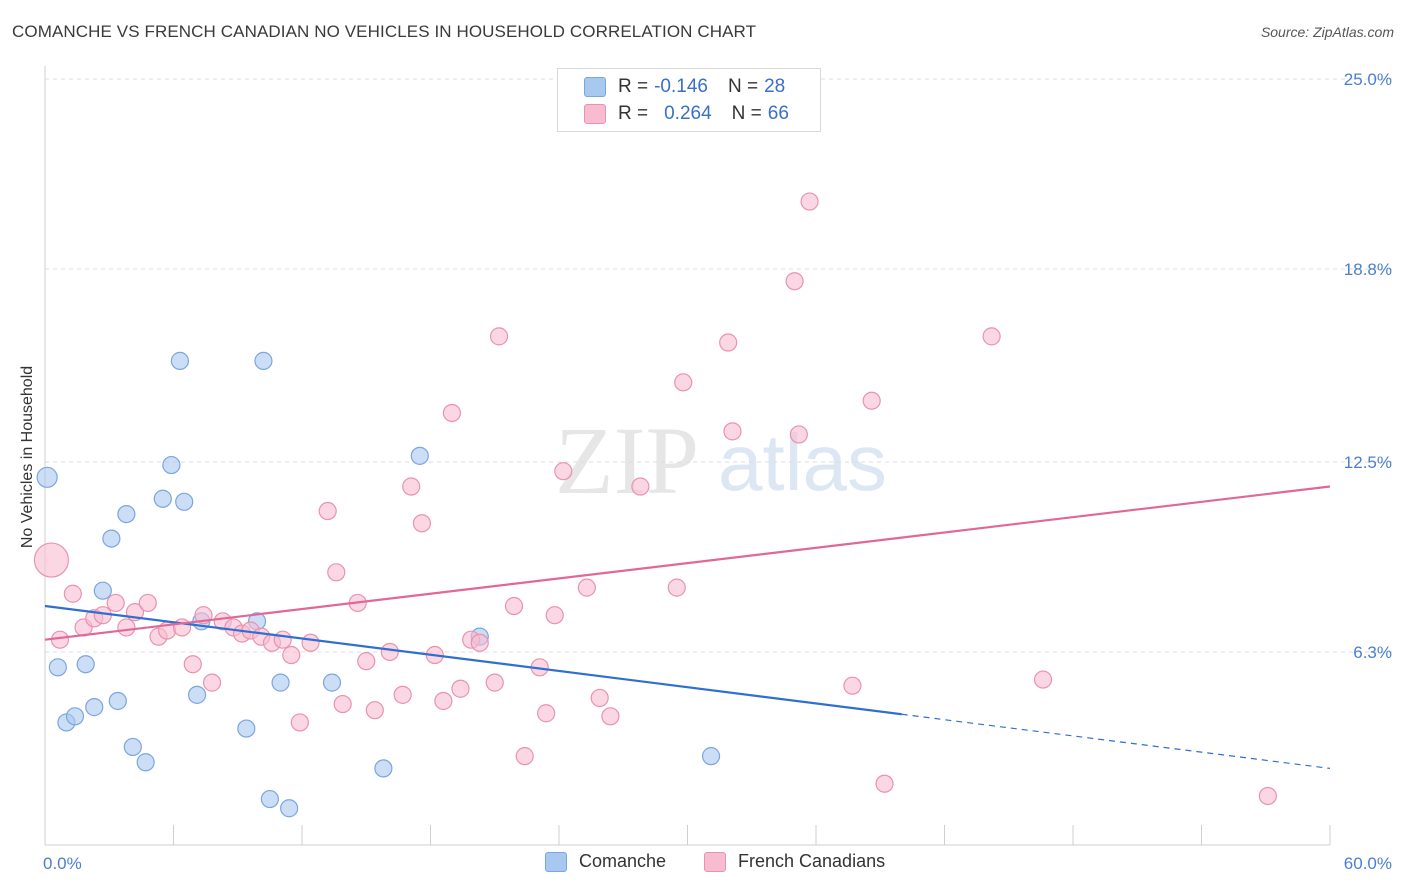 This screenshot has height=892, width=1406. I want to click on y-tick-labels: 6.3% 12.5% 18.8% 25.0%, so click(1368, 366).